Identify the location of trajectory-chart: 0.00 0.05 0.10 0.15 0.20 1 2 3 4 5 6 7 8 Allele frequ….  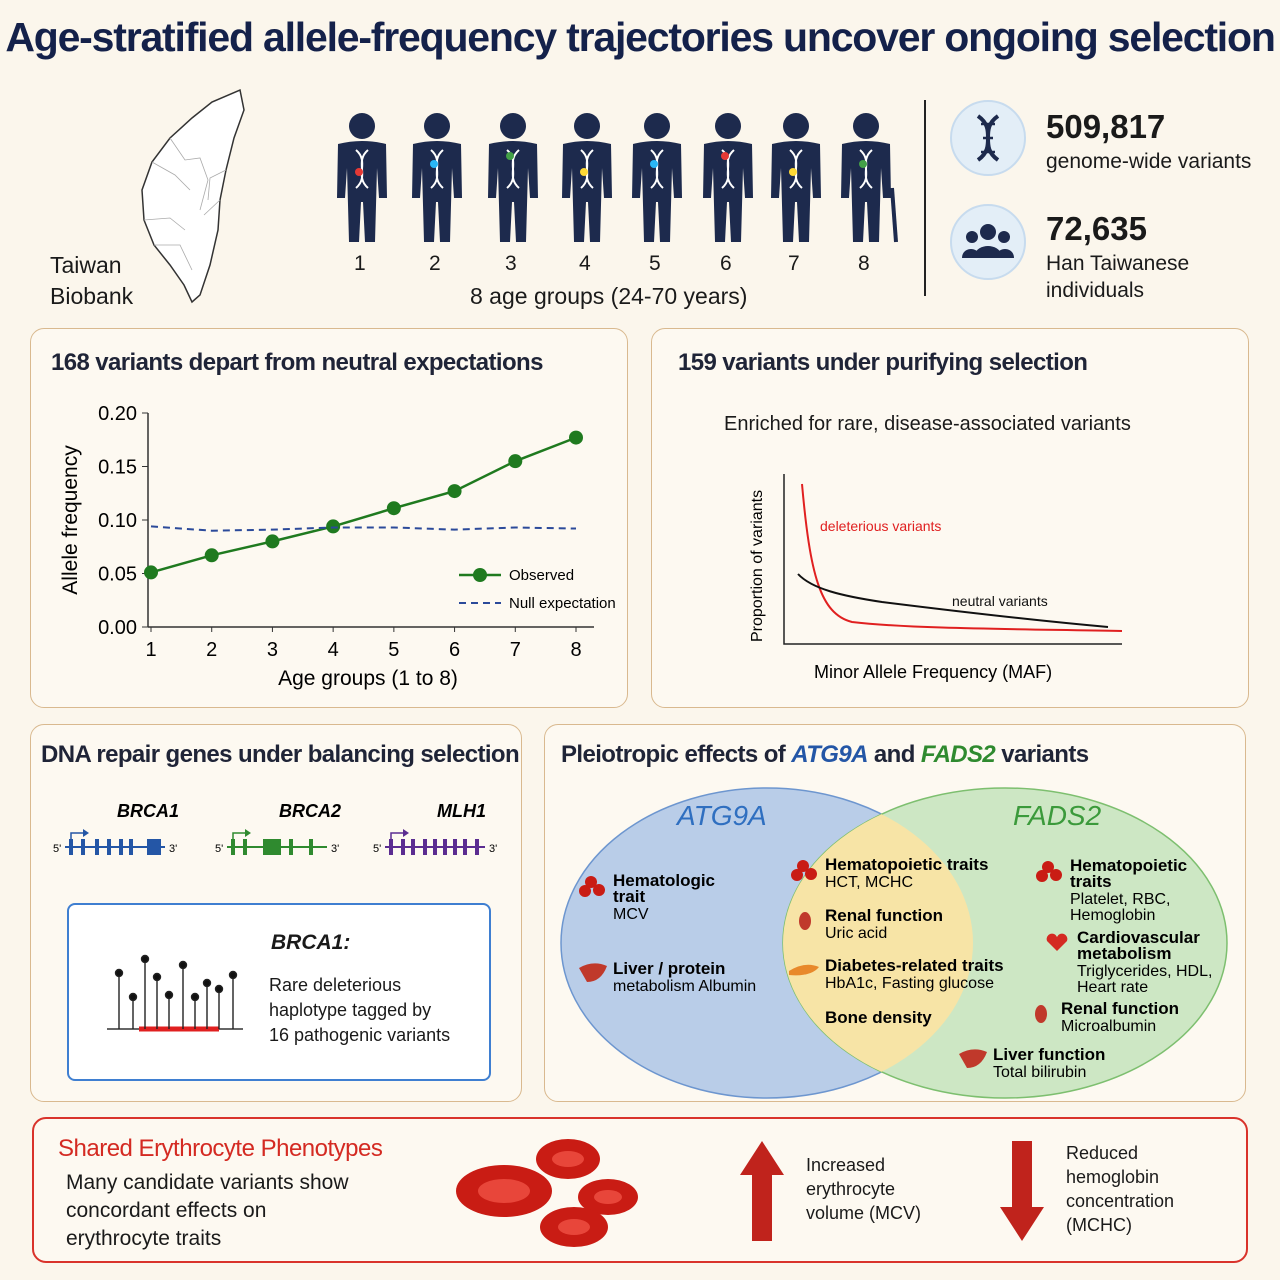
(337, 546).